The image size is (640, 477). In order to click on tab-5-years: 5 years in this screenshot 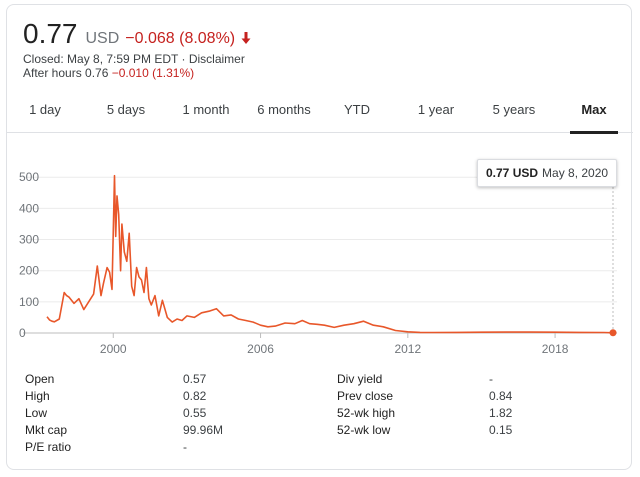, I will do `click(514, 109)`.